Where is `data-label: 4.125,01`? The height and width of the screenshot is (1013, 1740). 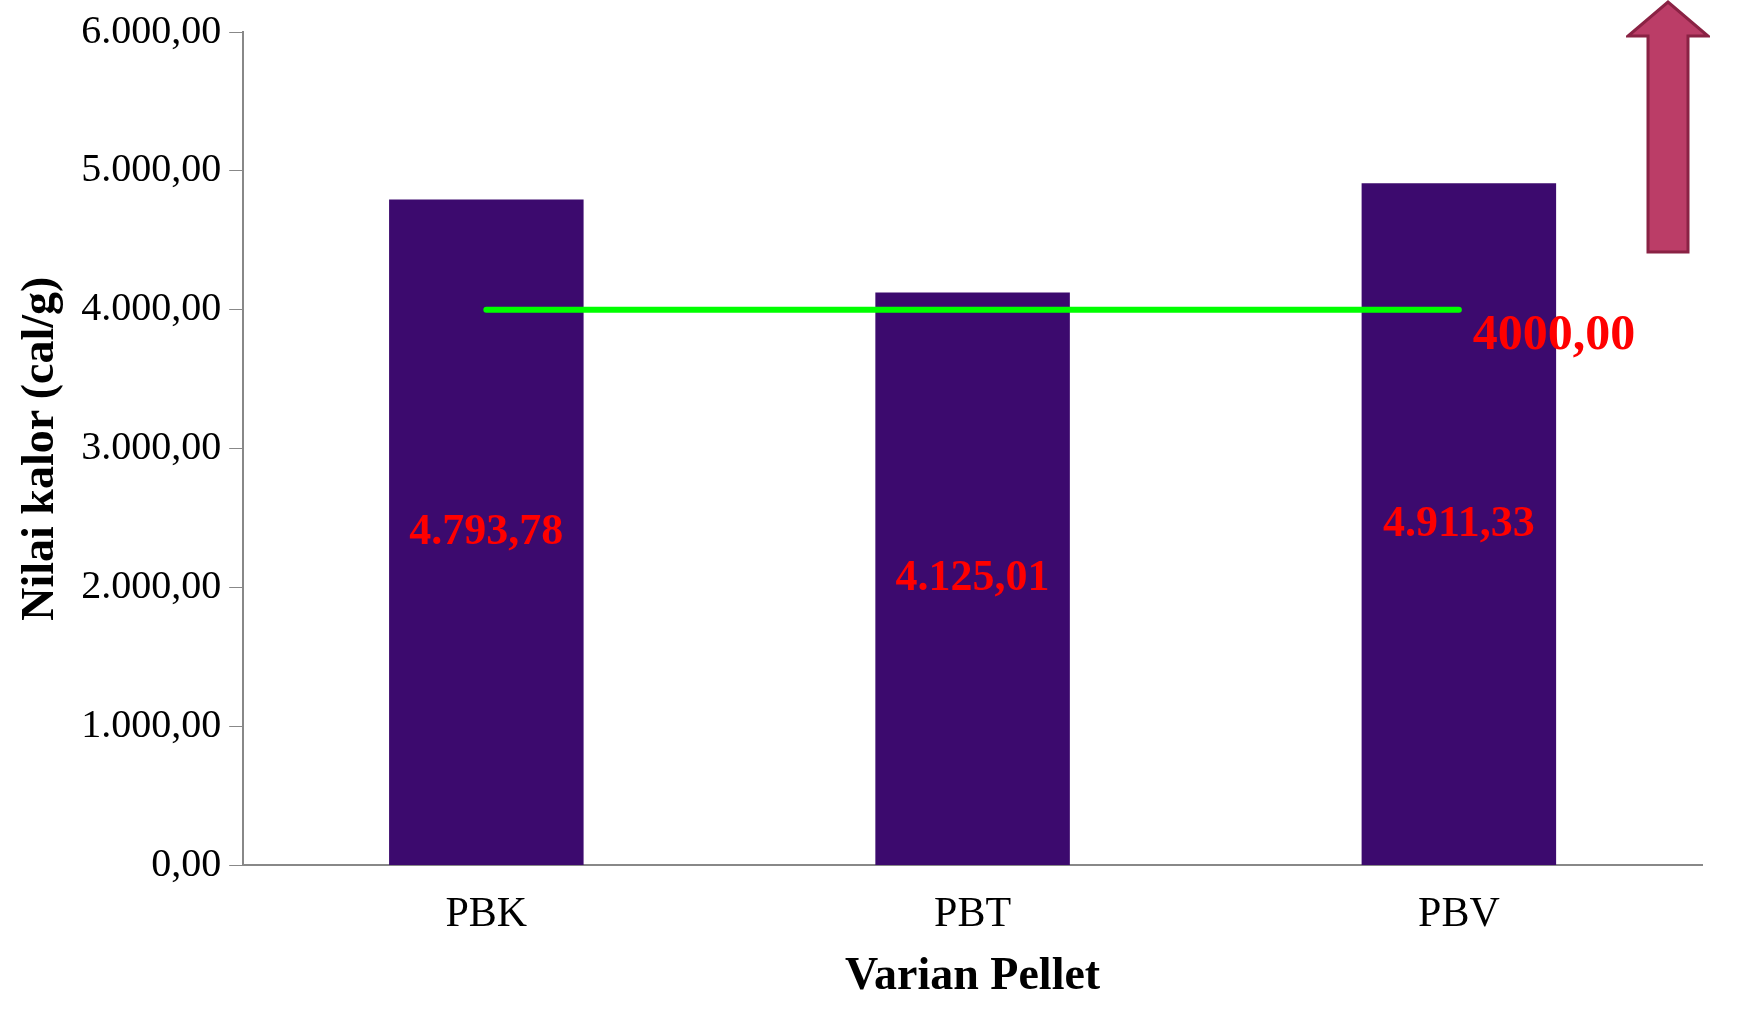 data-label: 4.125,01 is located at coordinates (972, 576).